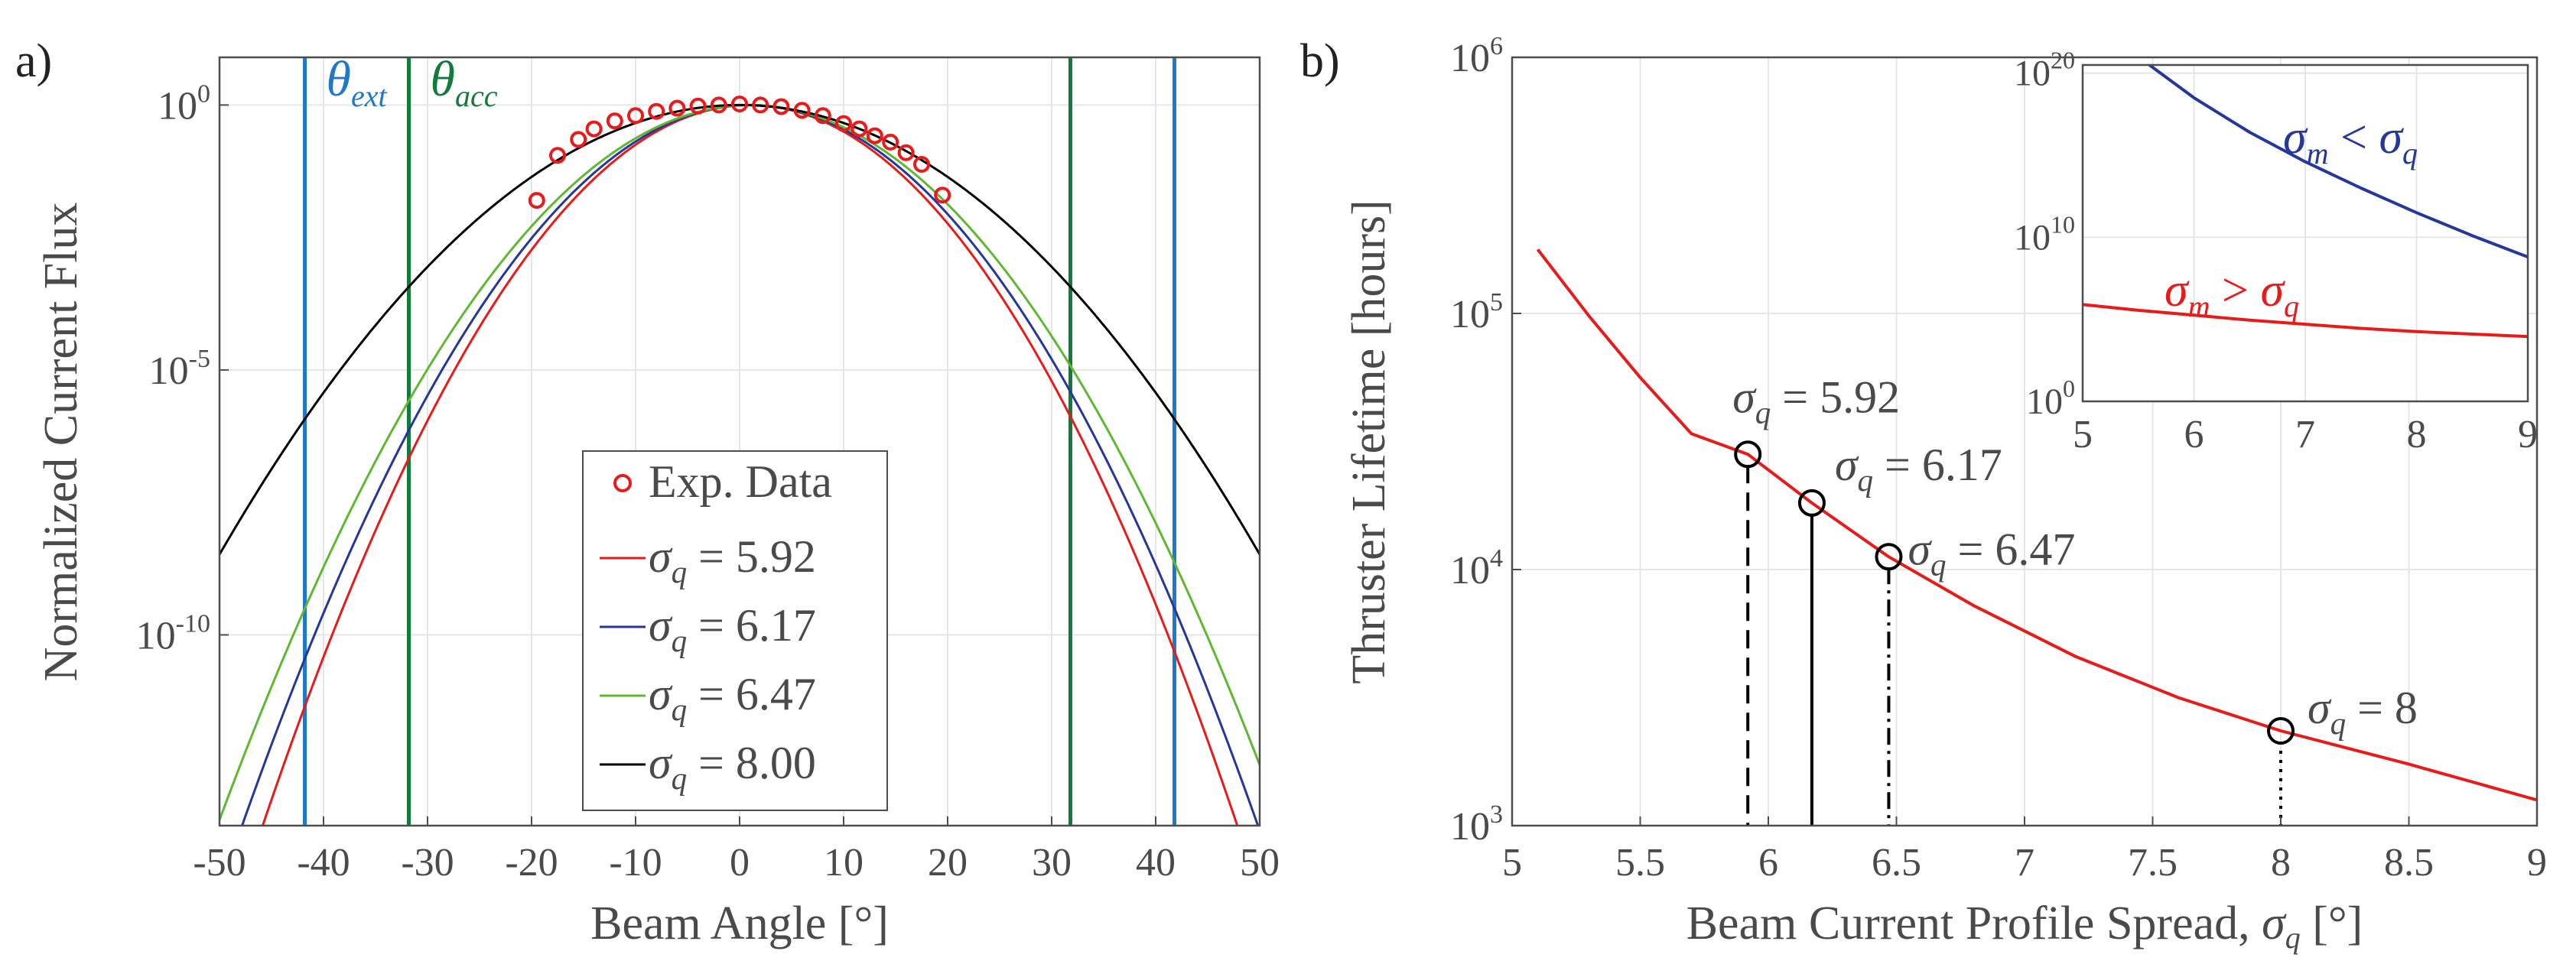 This screenshot has width=2576, height=977. I want to click on panel-a-x-ticks: -50 -40 -30 -20 -10 0 10 20 30 40 50, so click(736, 850).